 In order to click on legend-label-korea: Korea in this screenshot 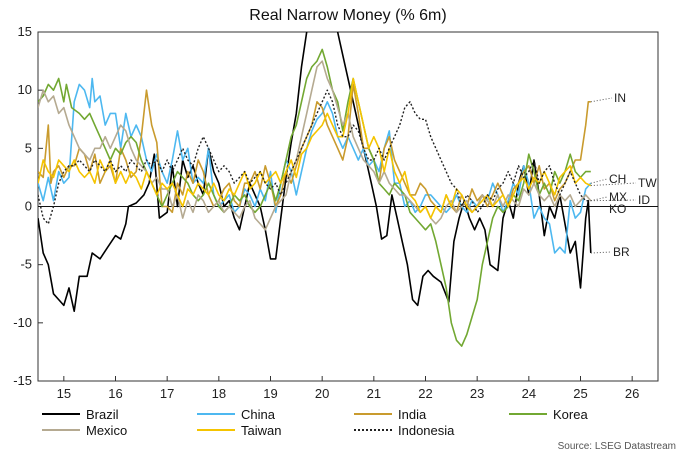, I will do `click(570, 414)`.